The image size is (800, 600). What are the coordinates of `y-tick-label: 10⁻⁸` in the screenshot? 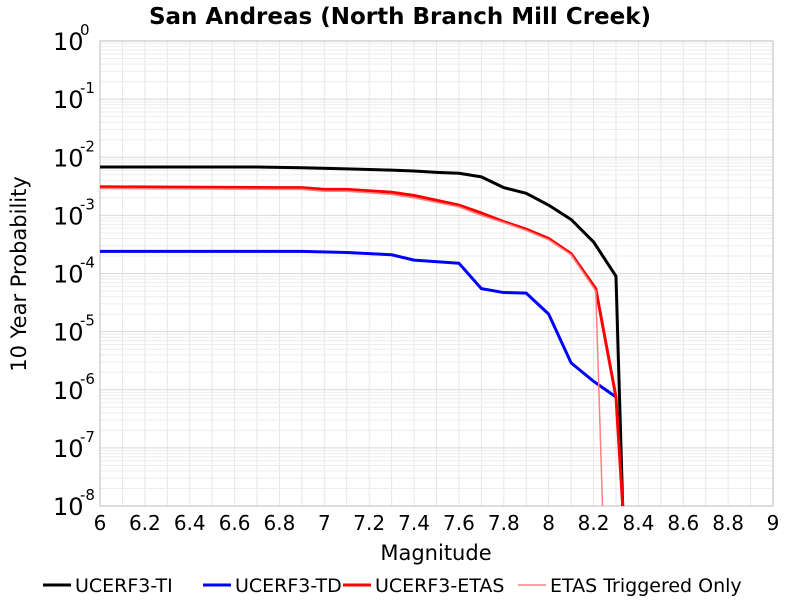 It's located at (74, 503).